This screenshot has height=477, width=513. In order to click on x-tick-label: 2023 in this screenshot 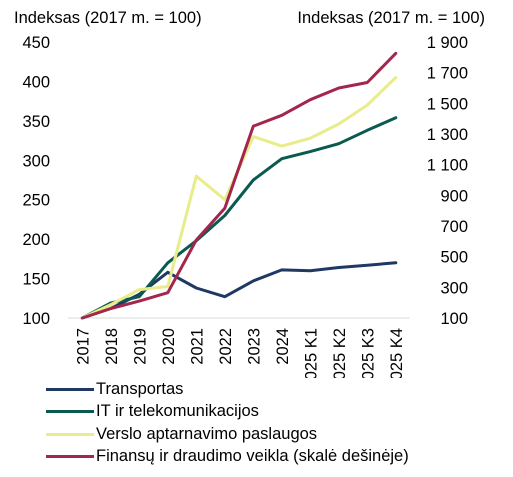, I will do `click(254, 346)`.